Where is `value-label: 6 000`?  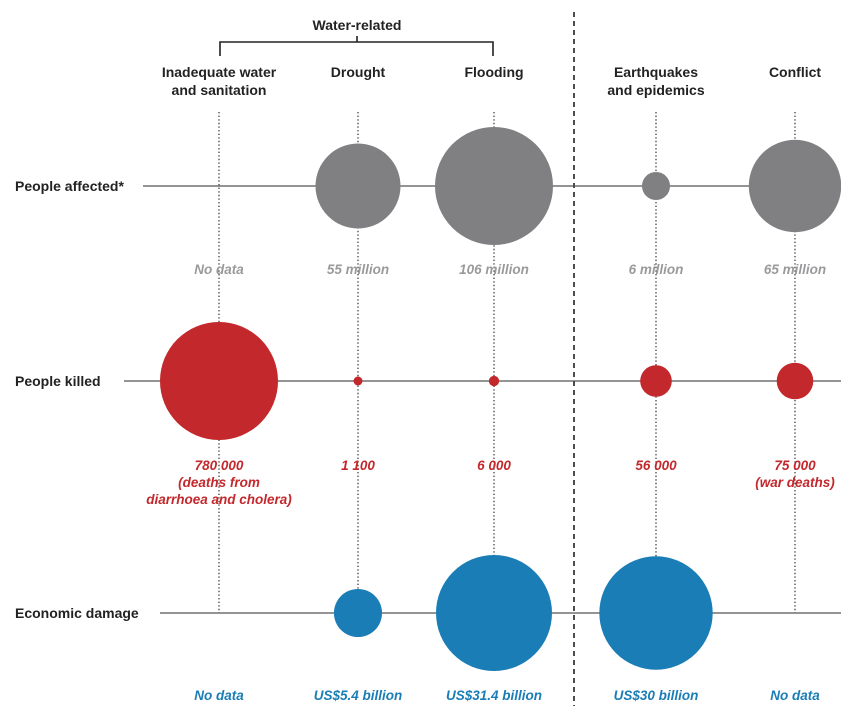
value-label: 6 000 is located at coordinates (494, 465).